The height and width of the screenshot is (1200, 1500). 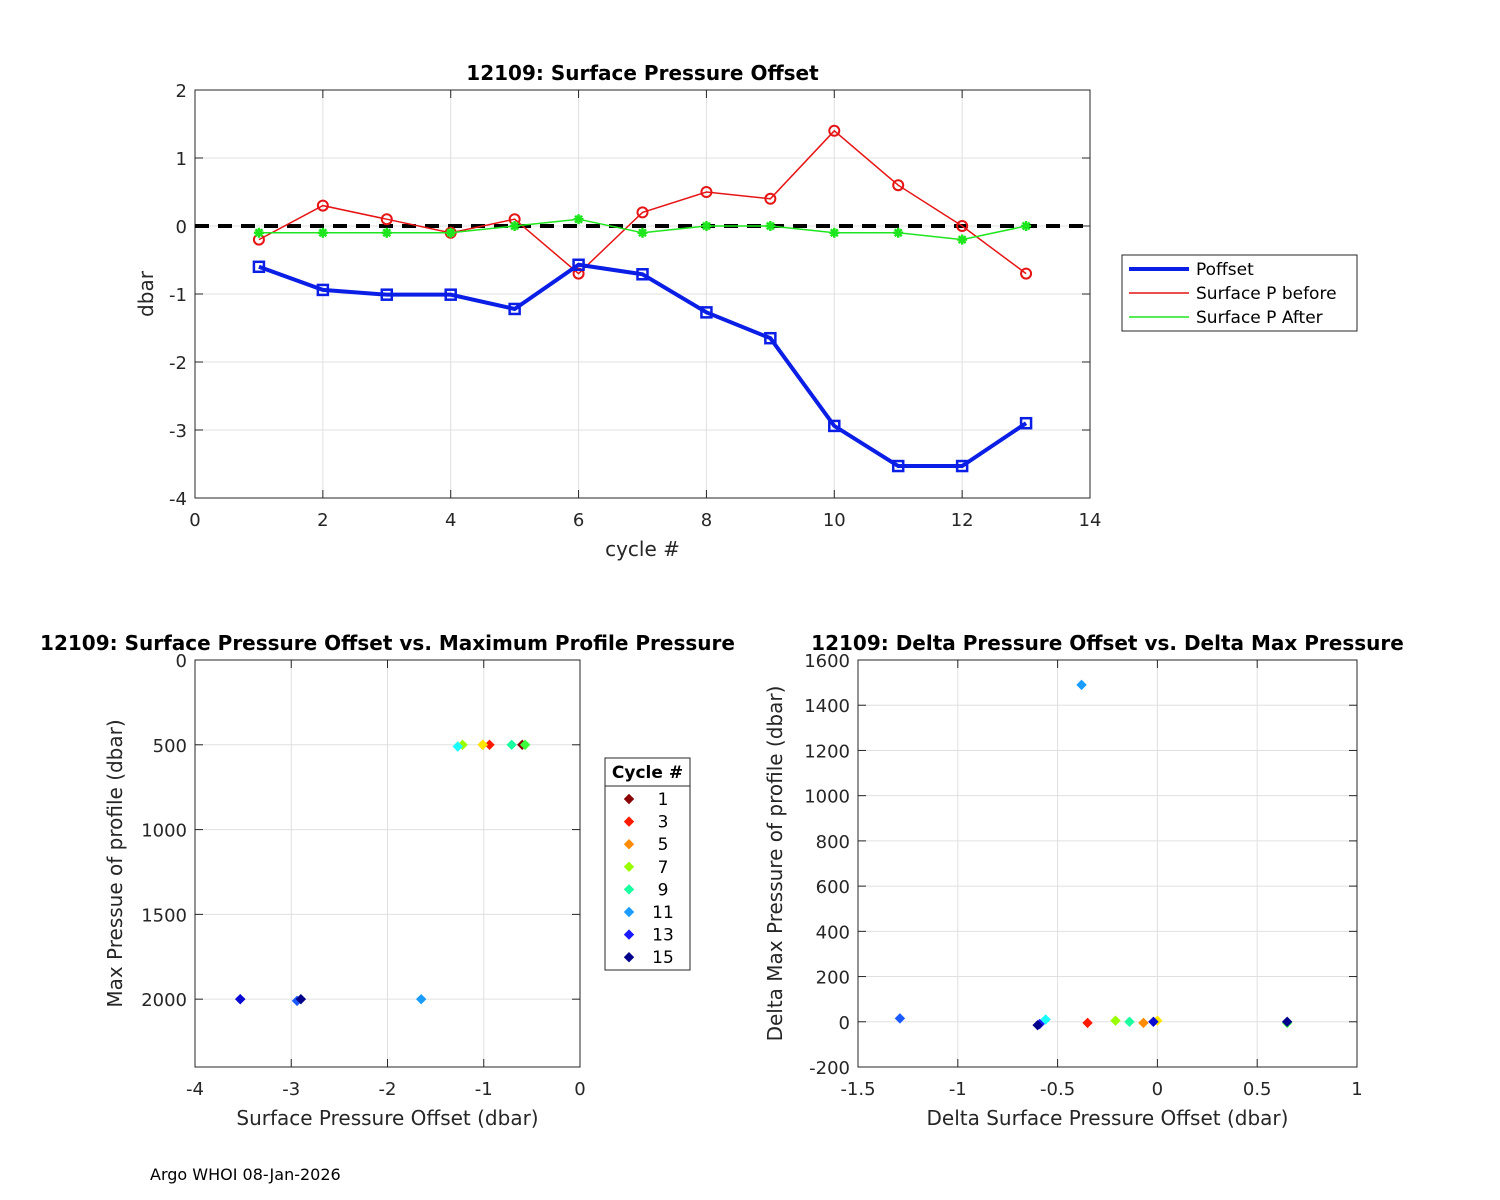 I want to click on c3-xtick-label: 1, so click(x=1356, y=1089).